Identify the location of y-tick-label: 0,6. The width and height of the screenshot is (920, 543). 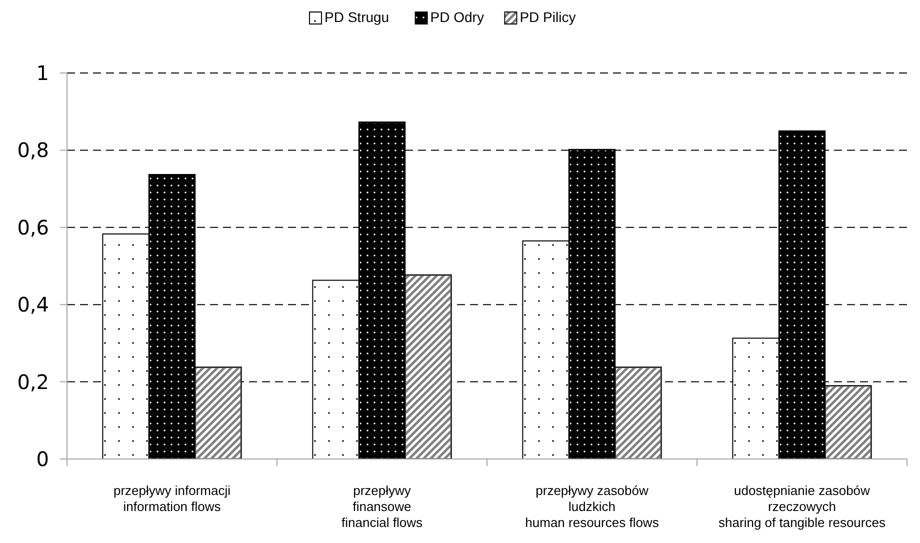
(33, 227).